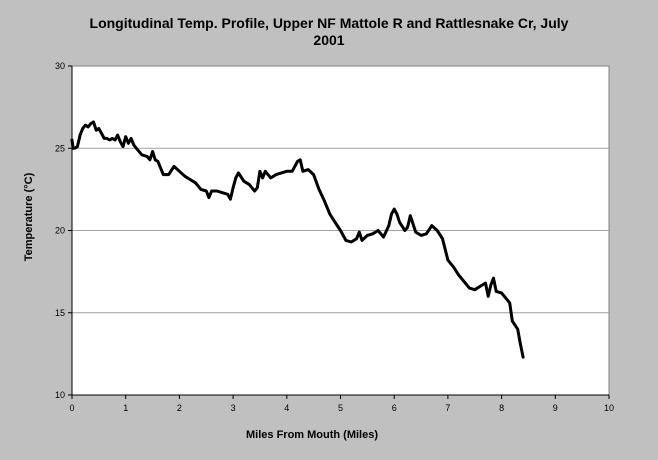 Image resolution: width=658 pixels, height=460 pixels. I want to click on y-tick-label: 25, so click(60, 148).